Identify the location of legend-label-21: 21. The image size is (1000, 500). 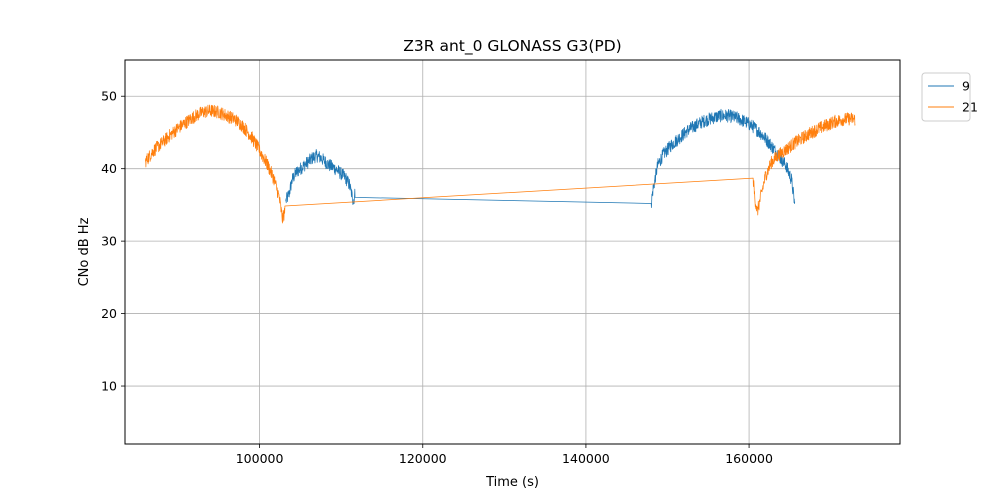
(970, 107).